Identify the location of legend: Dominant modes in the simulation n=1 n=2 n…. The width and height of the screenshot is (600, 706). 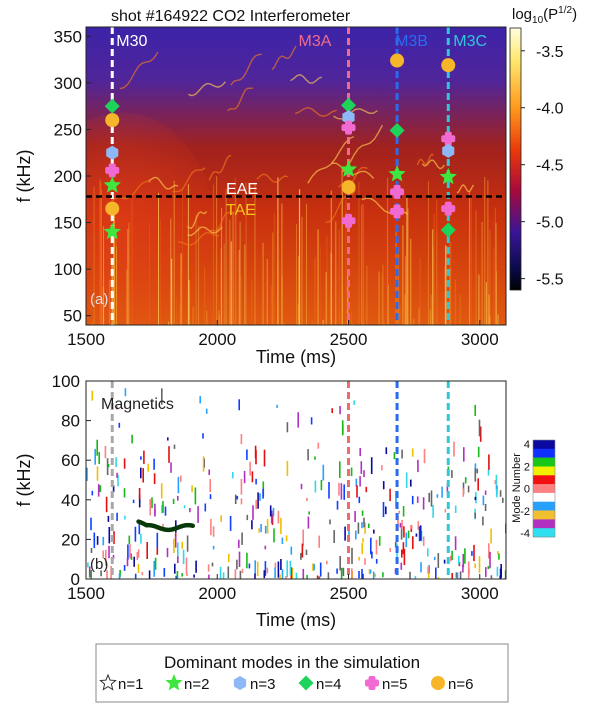
(302, 673).